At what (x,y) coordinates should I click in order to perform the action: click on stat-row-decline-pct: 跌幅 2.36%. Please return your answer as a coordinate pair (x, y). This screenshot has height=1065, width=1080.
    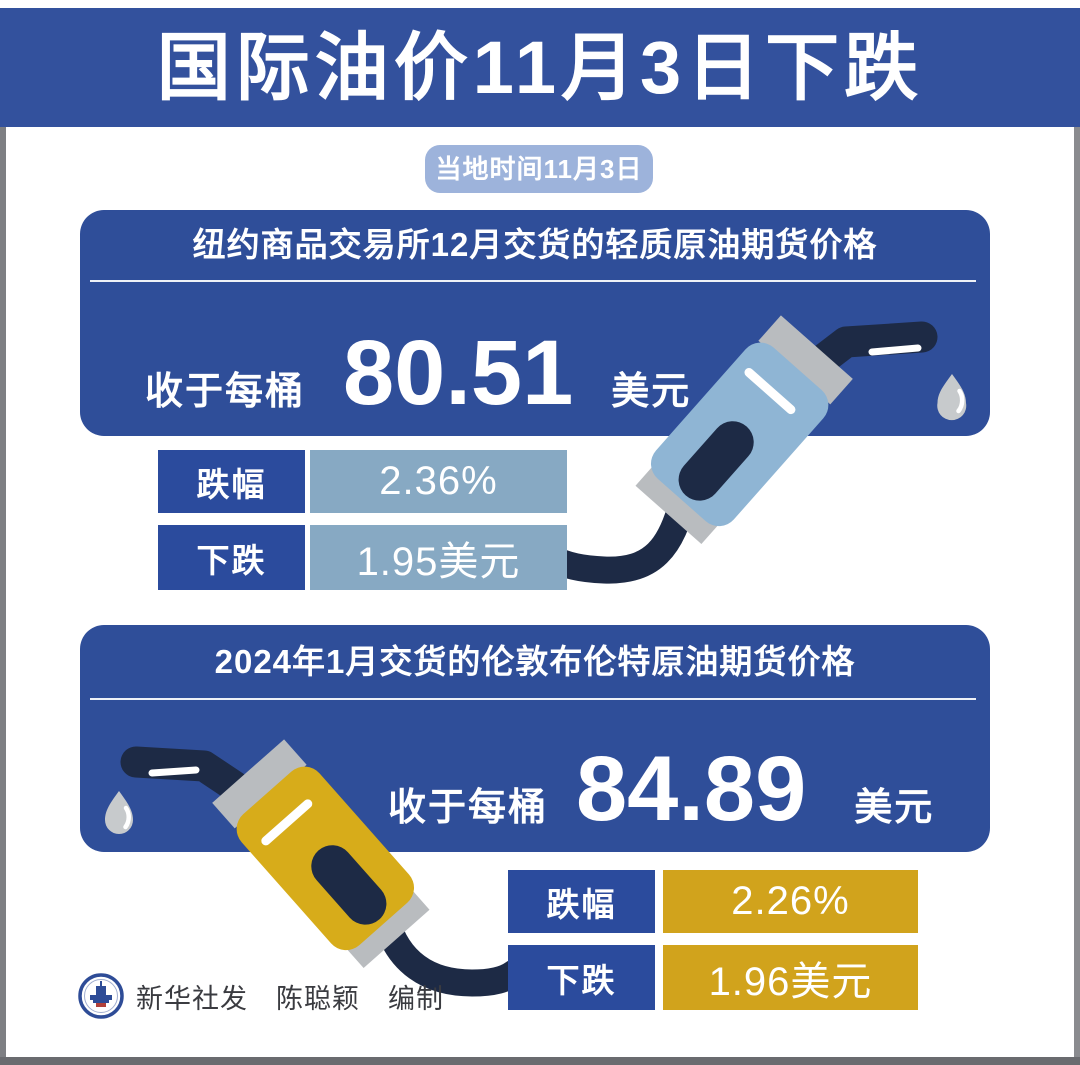
    Looking at the image, I should click on (362, 481).